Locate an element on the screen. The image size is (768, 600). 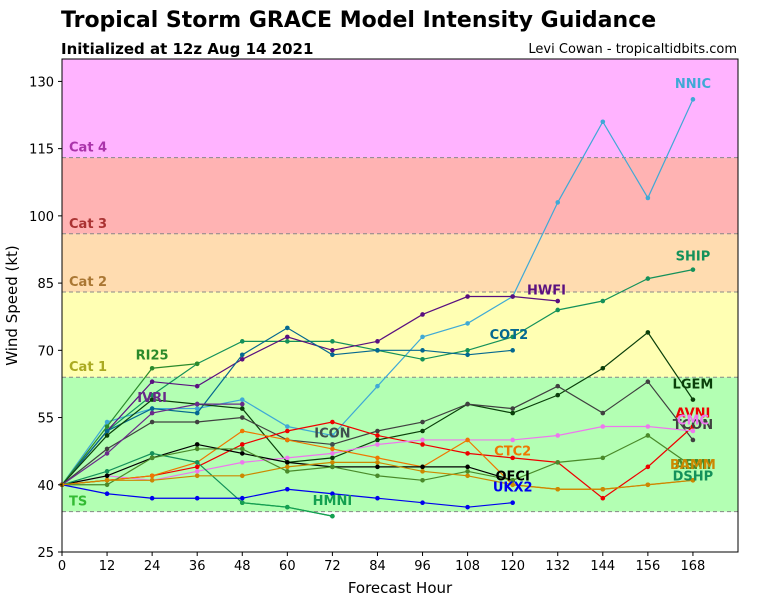
point-hmni is located at coordinates (332, 516).